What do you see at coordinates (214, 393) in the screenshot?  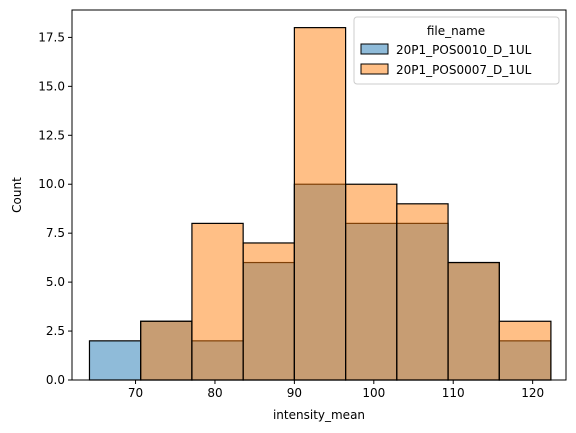 I see `x-tick-label: 80` at bounding box center [214, 393].